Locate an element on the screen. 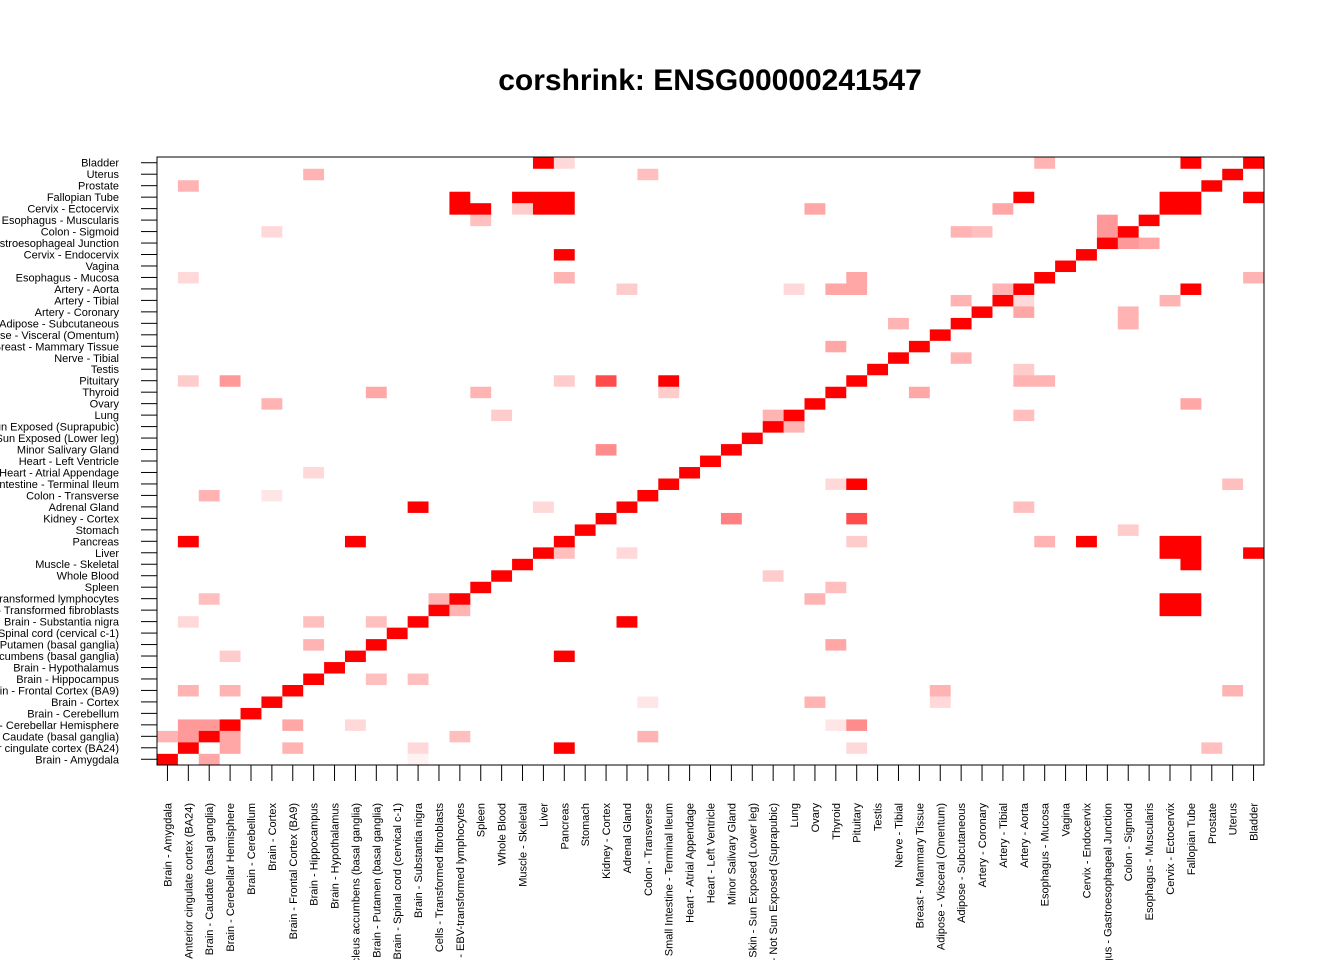 Image resolution: width=1344 pixels, height=960 pixels. x-tick-label: Lung is located at coordinates (795, 815).